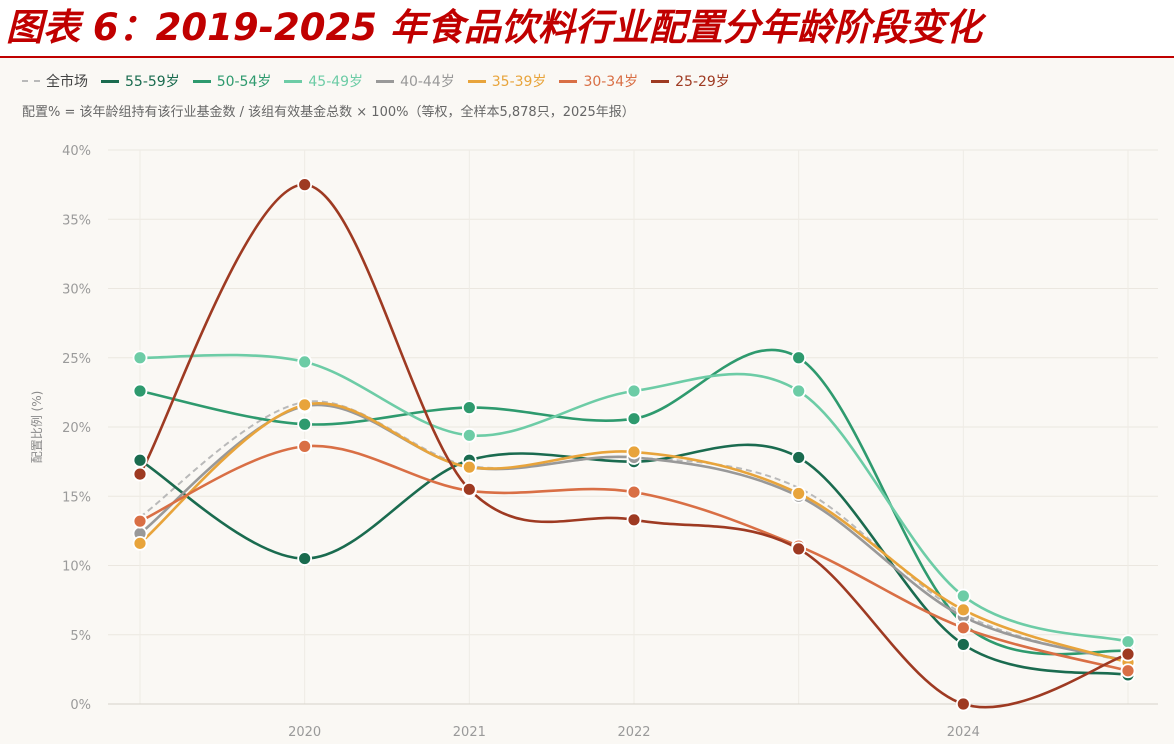 The height and width of the screenshot is (744, 1174). What do you see at coordinates (76, 220) in the screenshot?
I see `y-tick-label: 35%` at bounding box center [76, 220].